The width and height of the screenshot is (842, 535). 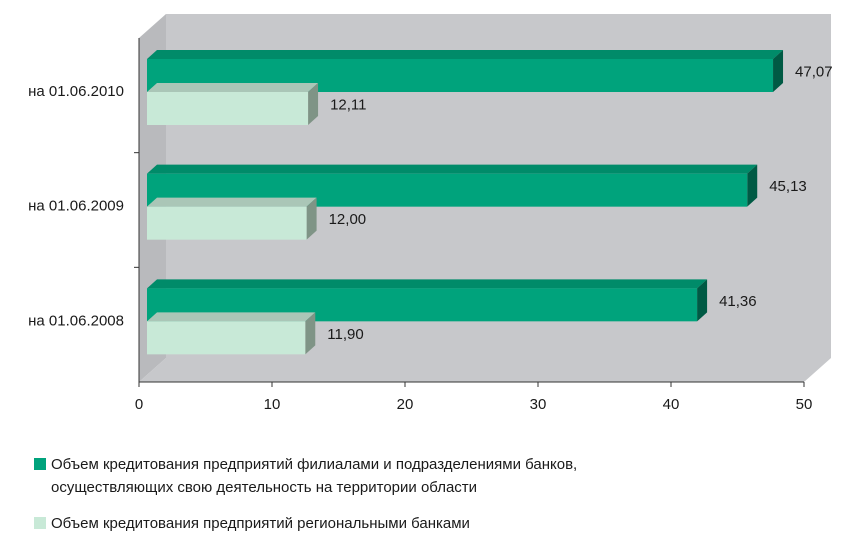 I want to click on x-tick-label: 30, so click(x=538, y=404).